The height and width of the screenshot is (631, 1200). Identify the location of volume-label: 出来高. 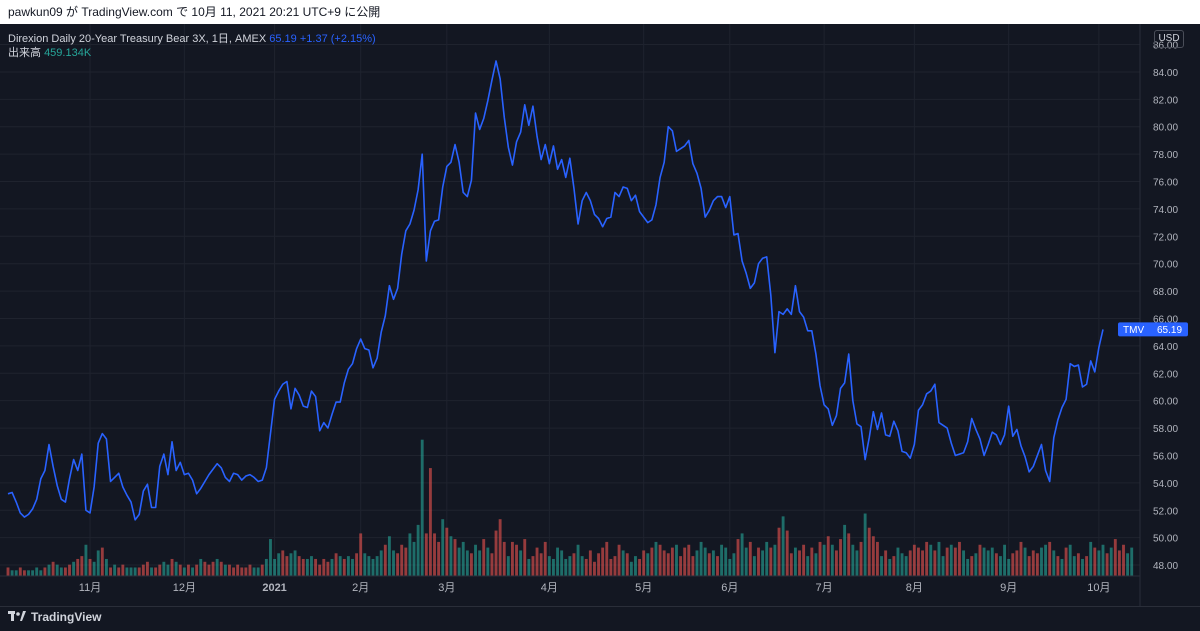
(24, 53).